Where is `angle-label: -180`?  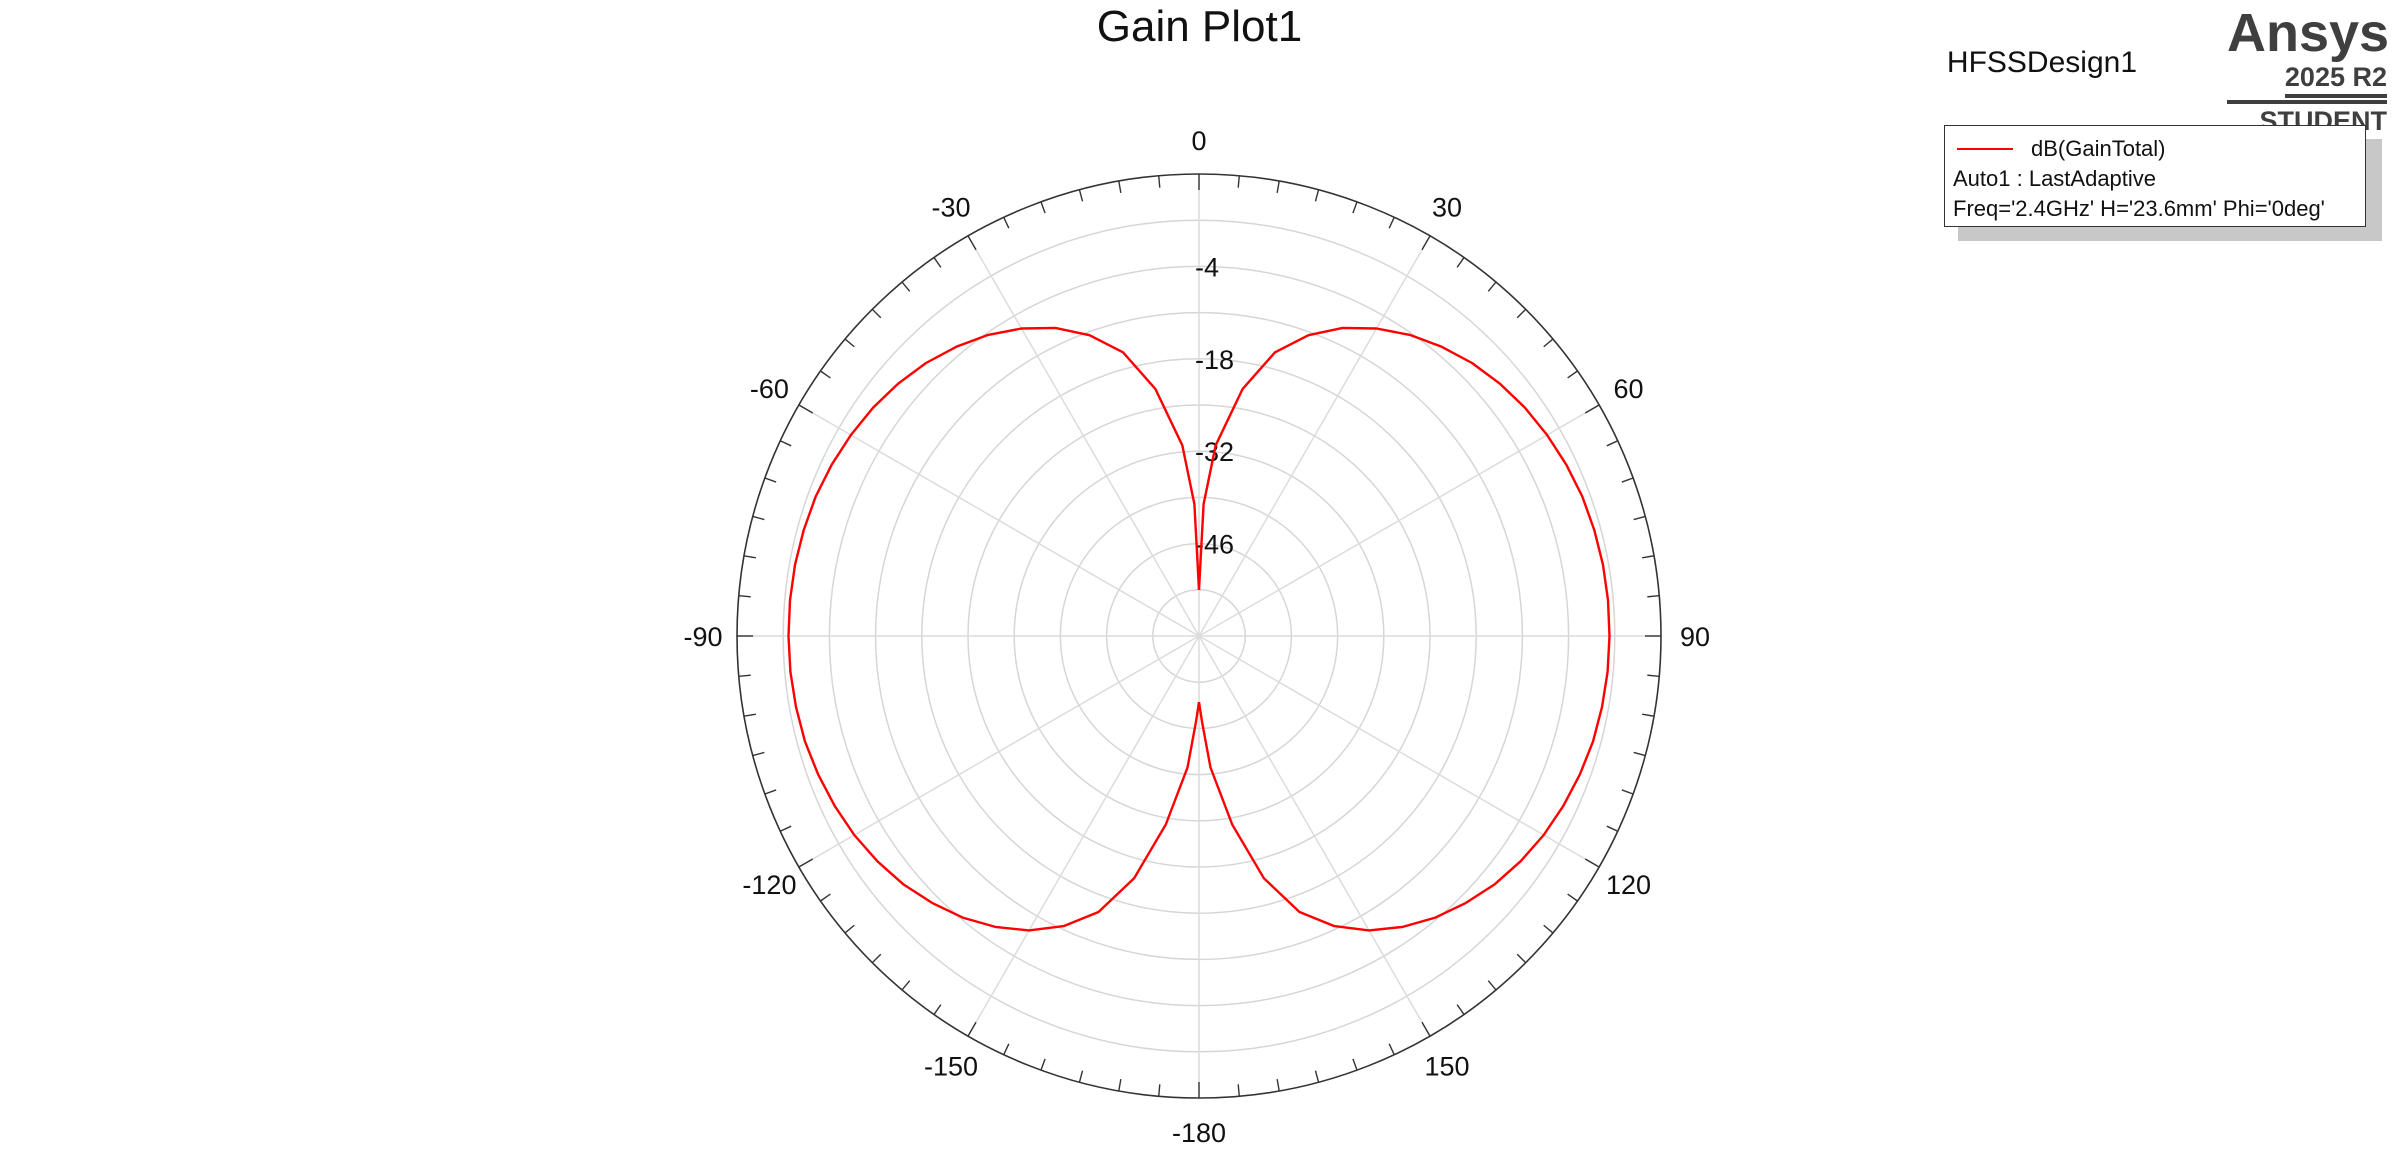
angle-label: -180 is located at coordinates (1199, 1133).